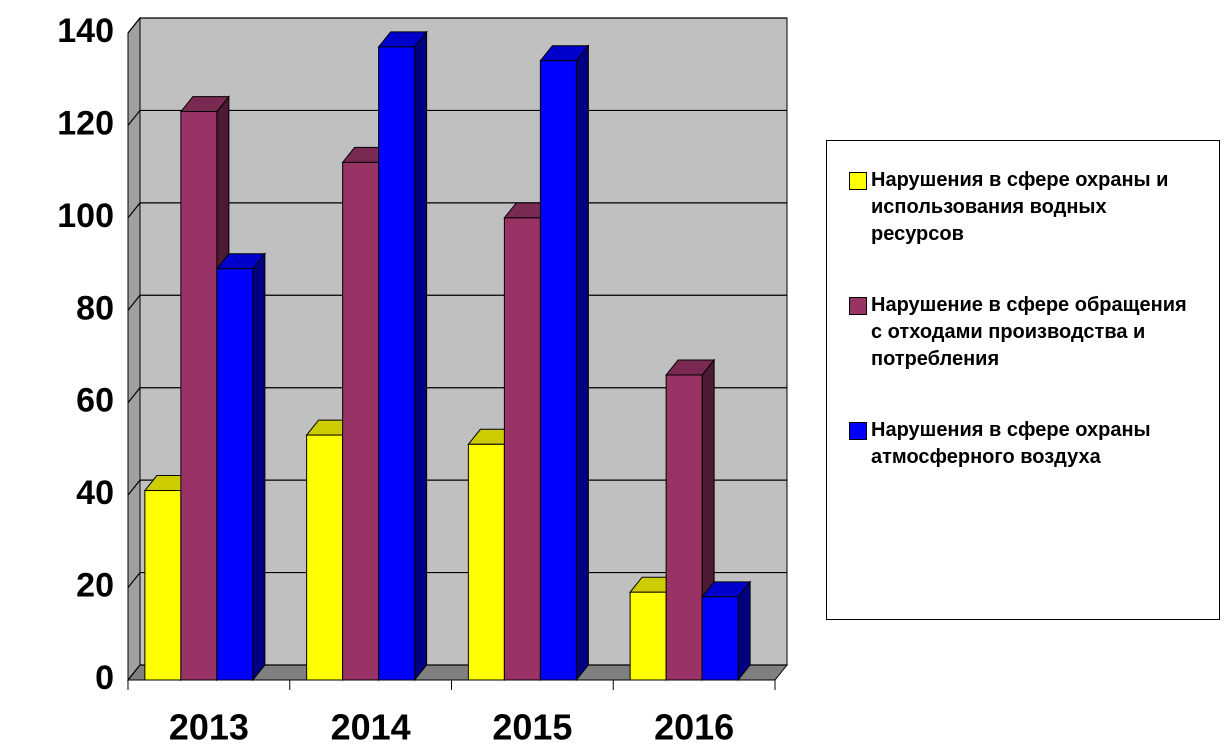 Image resolution: width=1225 pixels, height=753 pixels. Describe the element at coordinates (694, 727) in the screenshot. I see `x-tick-label: 2016` at that location.